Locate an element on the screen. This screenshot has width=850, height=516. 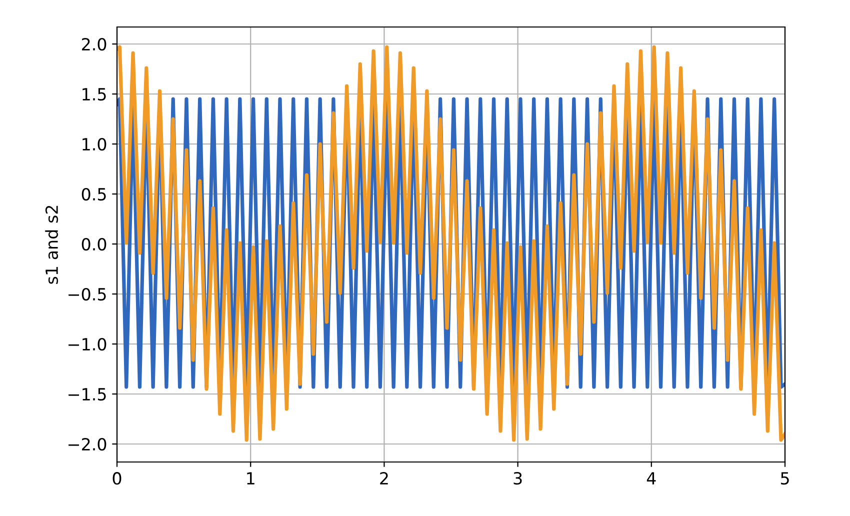
y-axis-title: s1 and s2 is located at coordinates (51, 245).